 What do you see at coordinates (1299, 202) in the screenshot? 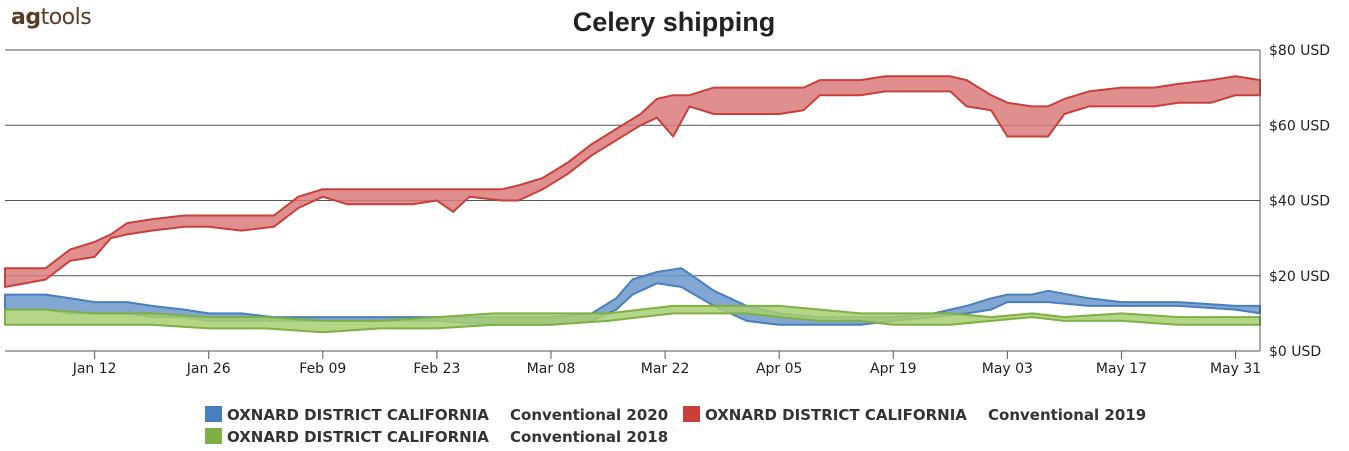
I see `y-tick-label: $40 USD` at bounding box center [1299, 202].